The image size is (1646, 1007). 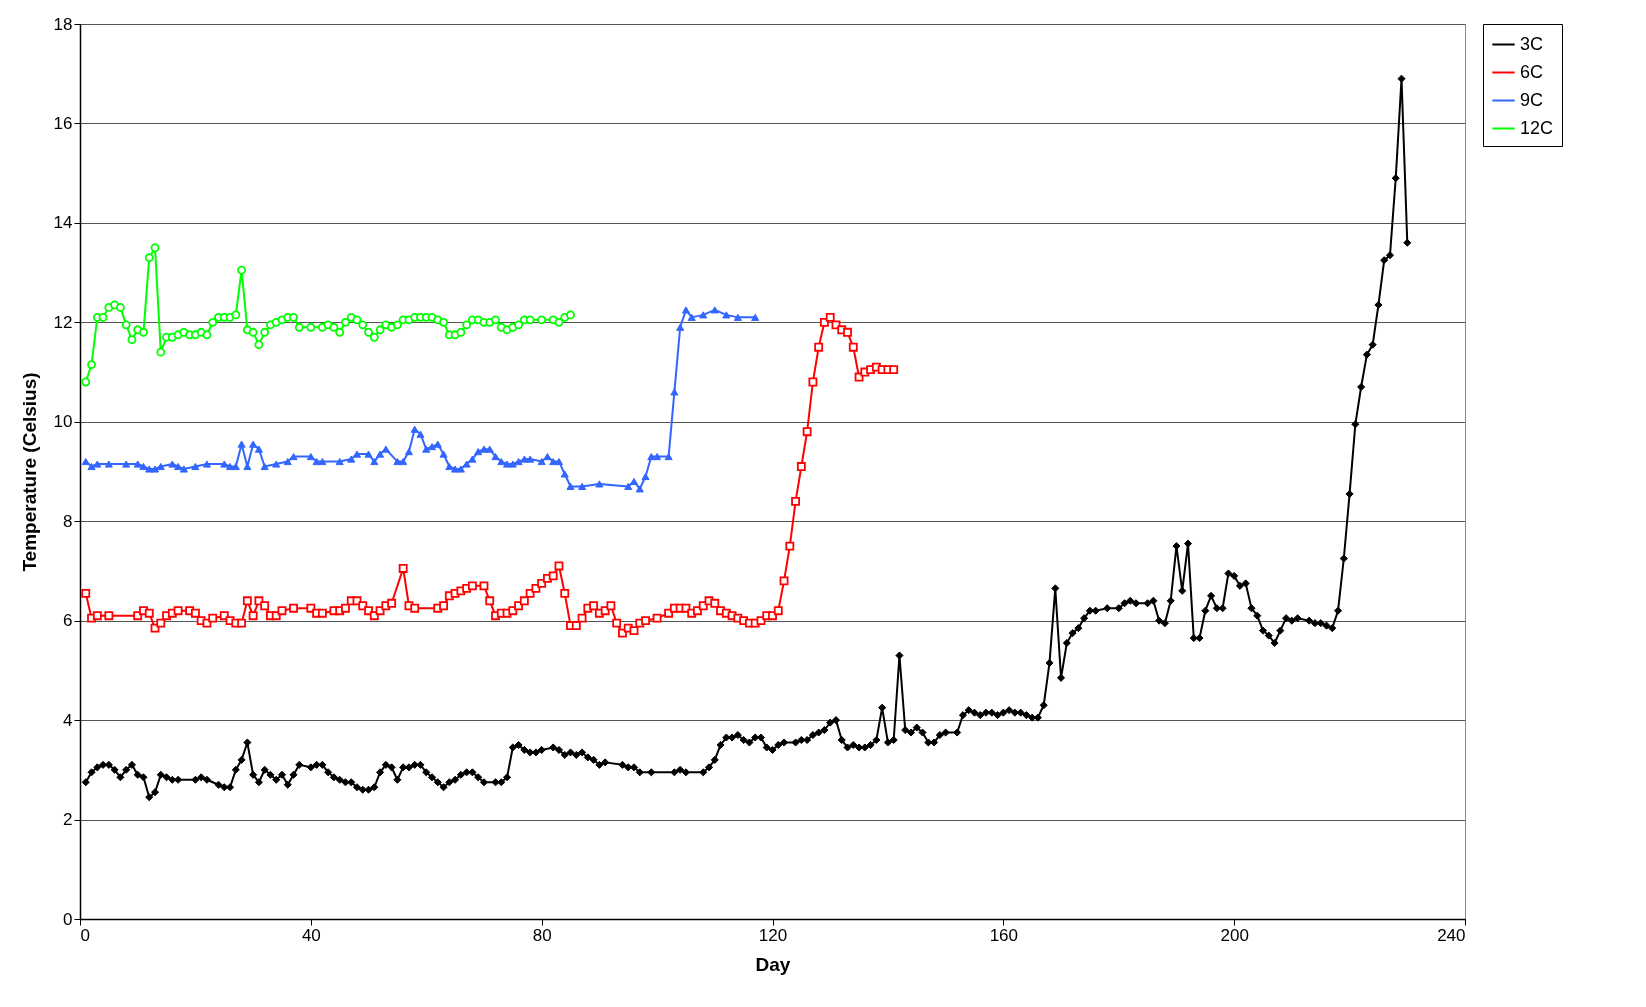 What do you see at coordinates (85, 935) in the screenshot?
I see `x-tick-label: 0` at bounding box center [85, 935].